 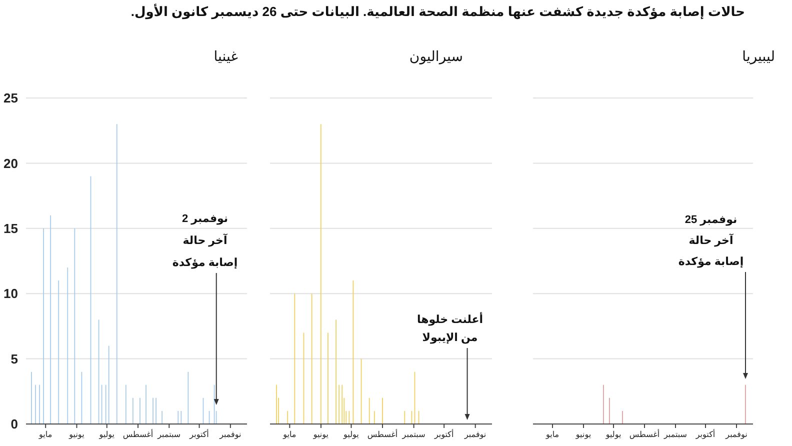 What do you see at coordinates (11, 98) in the screenshot?
I see `y-tick-label: 25` at bounding box center [11, 98].